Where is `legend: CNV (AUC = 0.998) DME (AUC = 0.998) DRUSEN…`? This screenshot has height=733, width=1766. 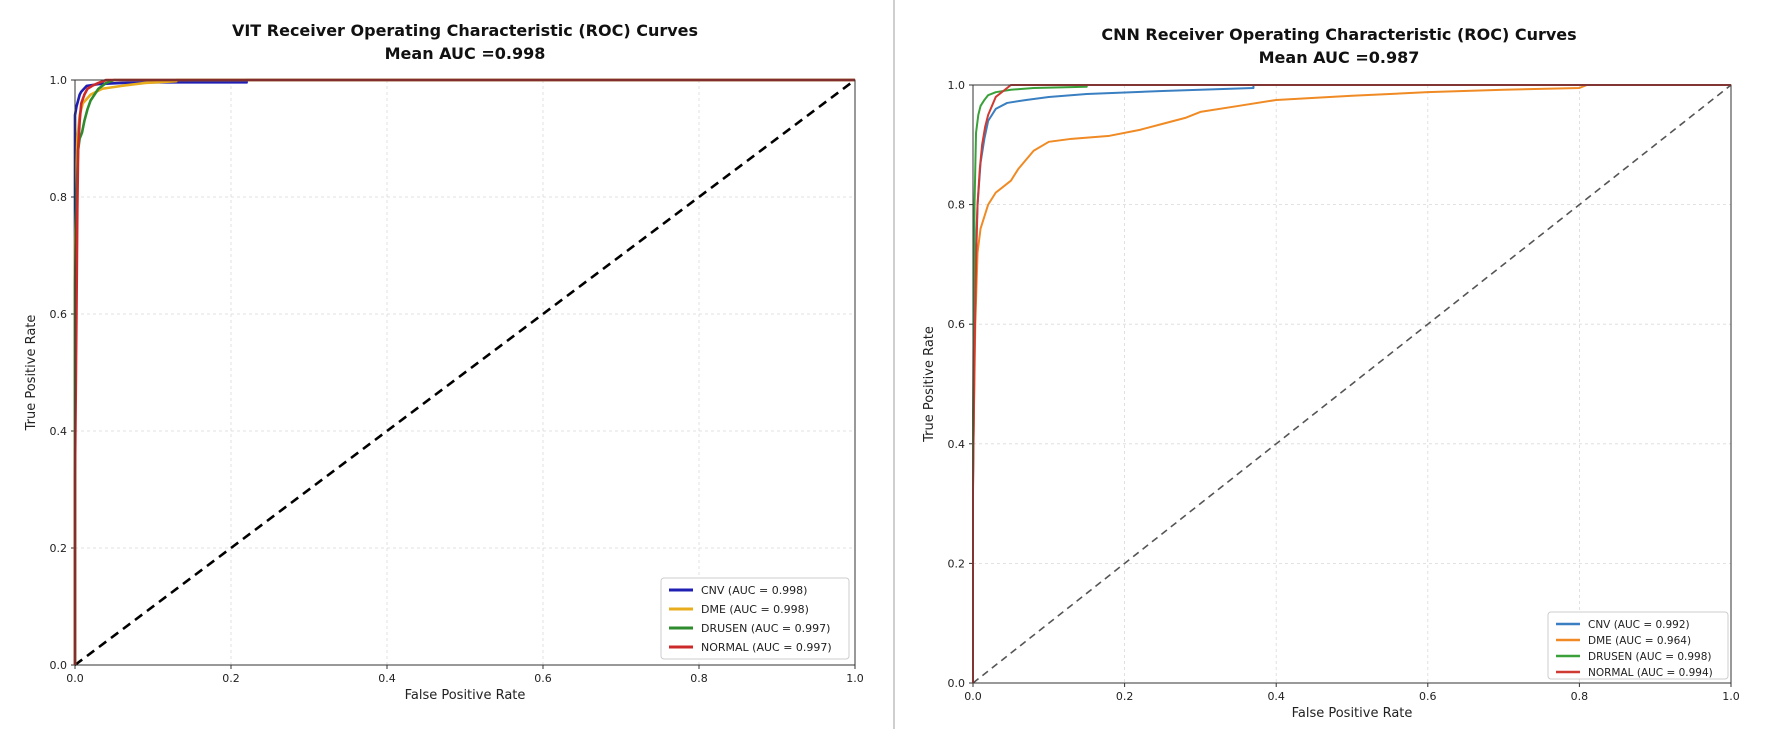
legend: CNV (AUC = 0.998) DME (AUC = 0.998) DRUSEN… is located at coordinates (755, 618).